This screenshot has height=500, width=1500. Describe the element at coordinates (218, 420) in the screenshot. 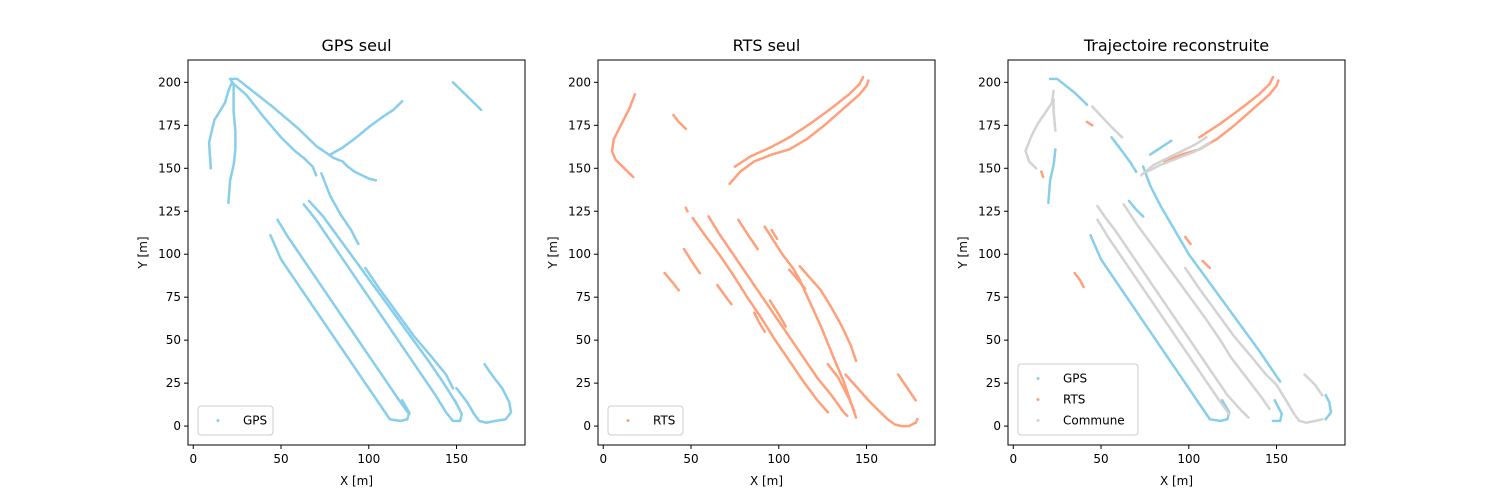

I see `legend-marker-gps` at that location.